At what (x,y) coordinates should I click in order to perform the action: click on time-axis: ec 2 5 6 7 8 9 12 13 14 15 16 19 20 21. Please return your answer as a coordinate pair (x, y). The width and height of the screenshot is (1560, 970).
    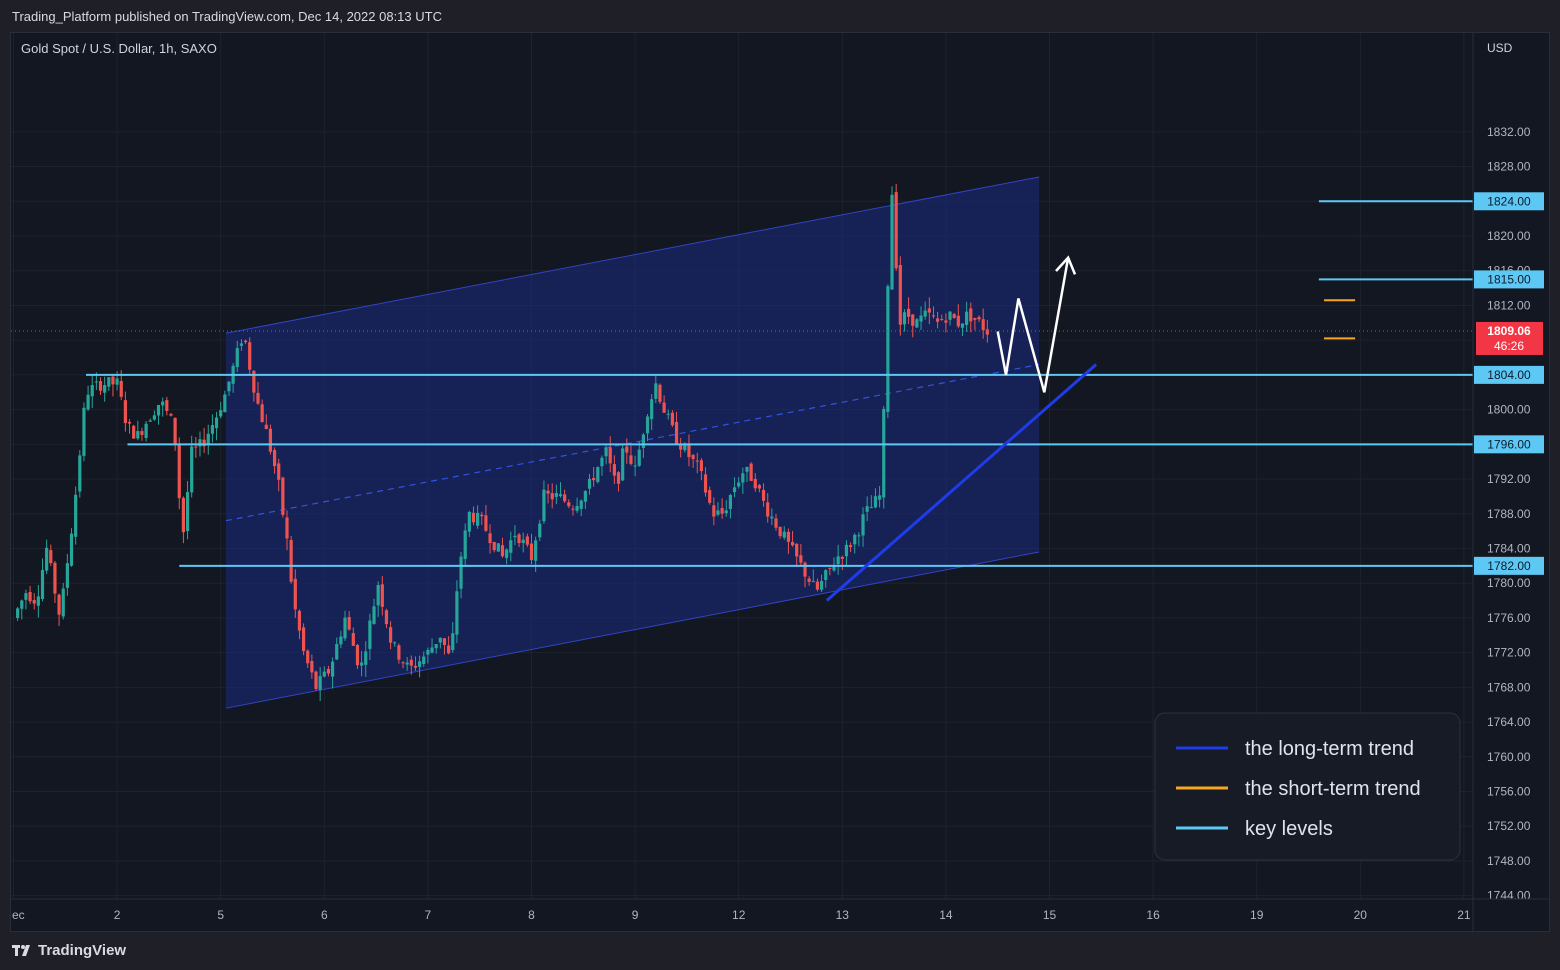
    Looking at the image, I should click on (780, 910).